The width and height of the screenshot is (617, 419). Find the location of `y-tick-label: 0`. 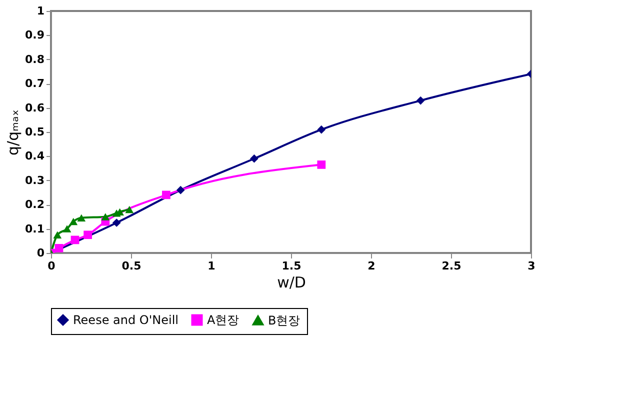

y-tick-label: 0 is located at coordinates (40, 253).